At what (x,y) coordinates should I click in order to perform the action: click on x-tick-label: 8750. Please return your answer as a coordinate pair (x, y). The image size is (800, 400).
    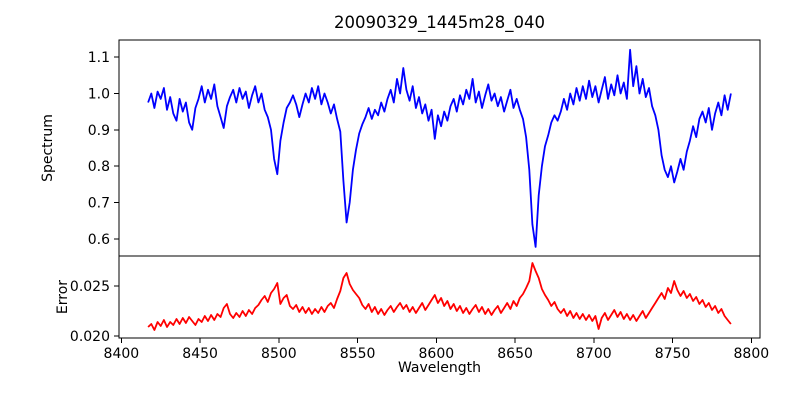
    Looking at the image, I should click on (673, 354).